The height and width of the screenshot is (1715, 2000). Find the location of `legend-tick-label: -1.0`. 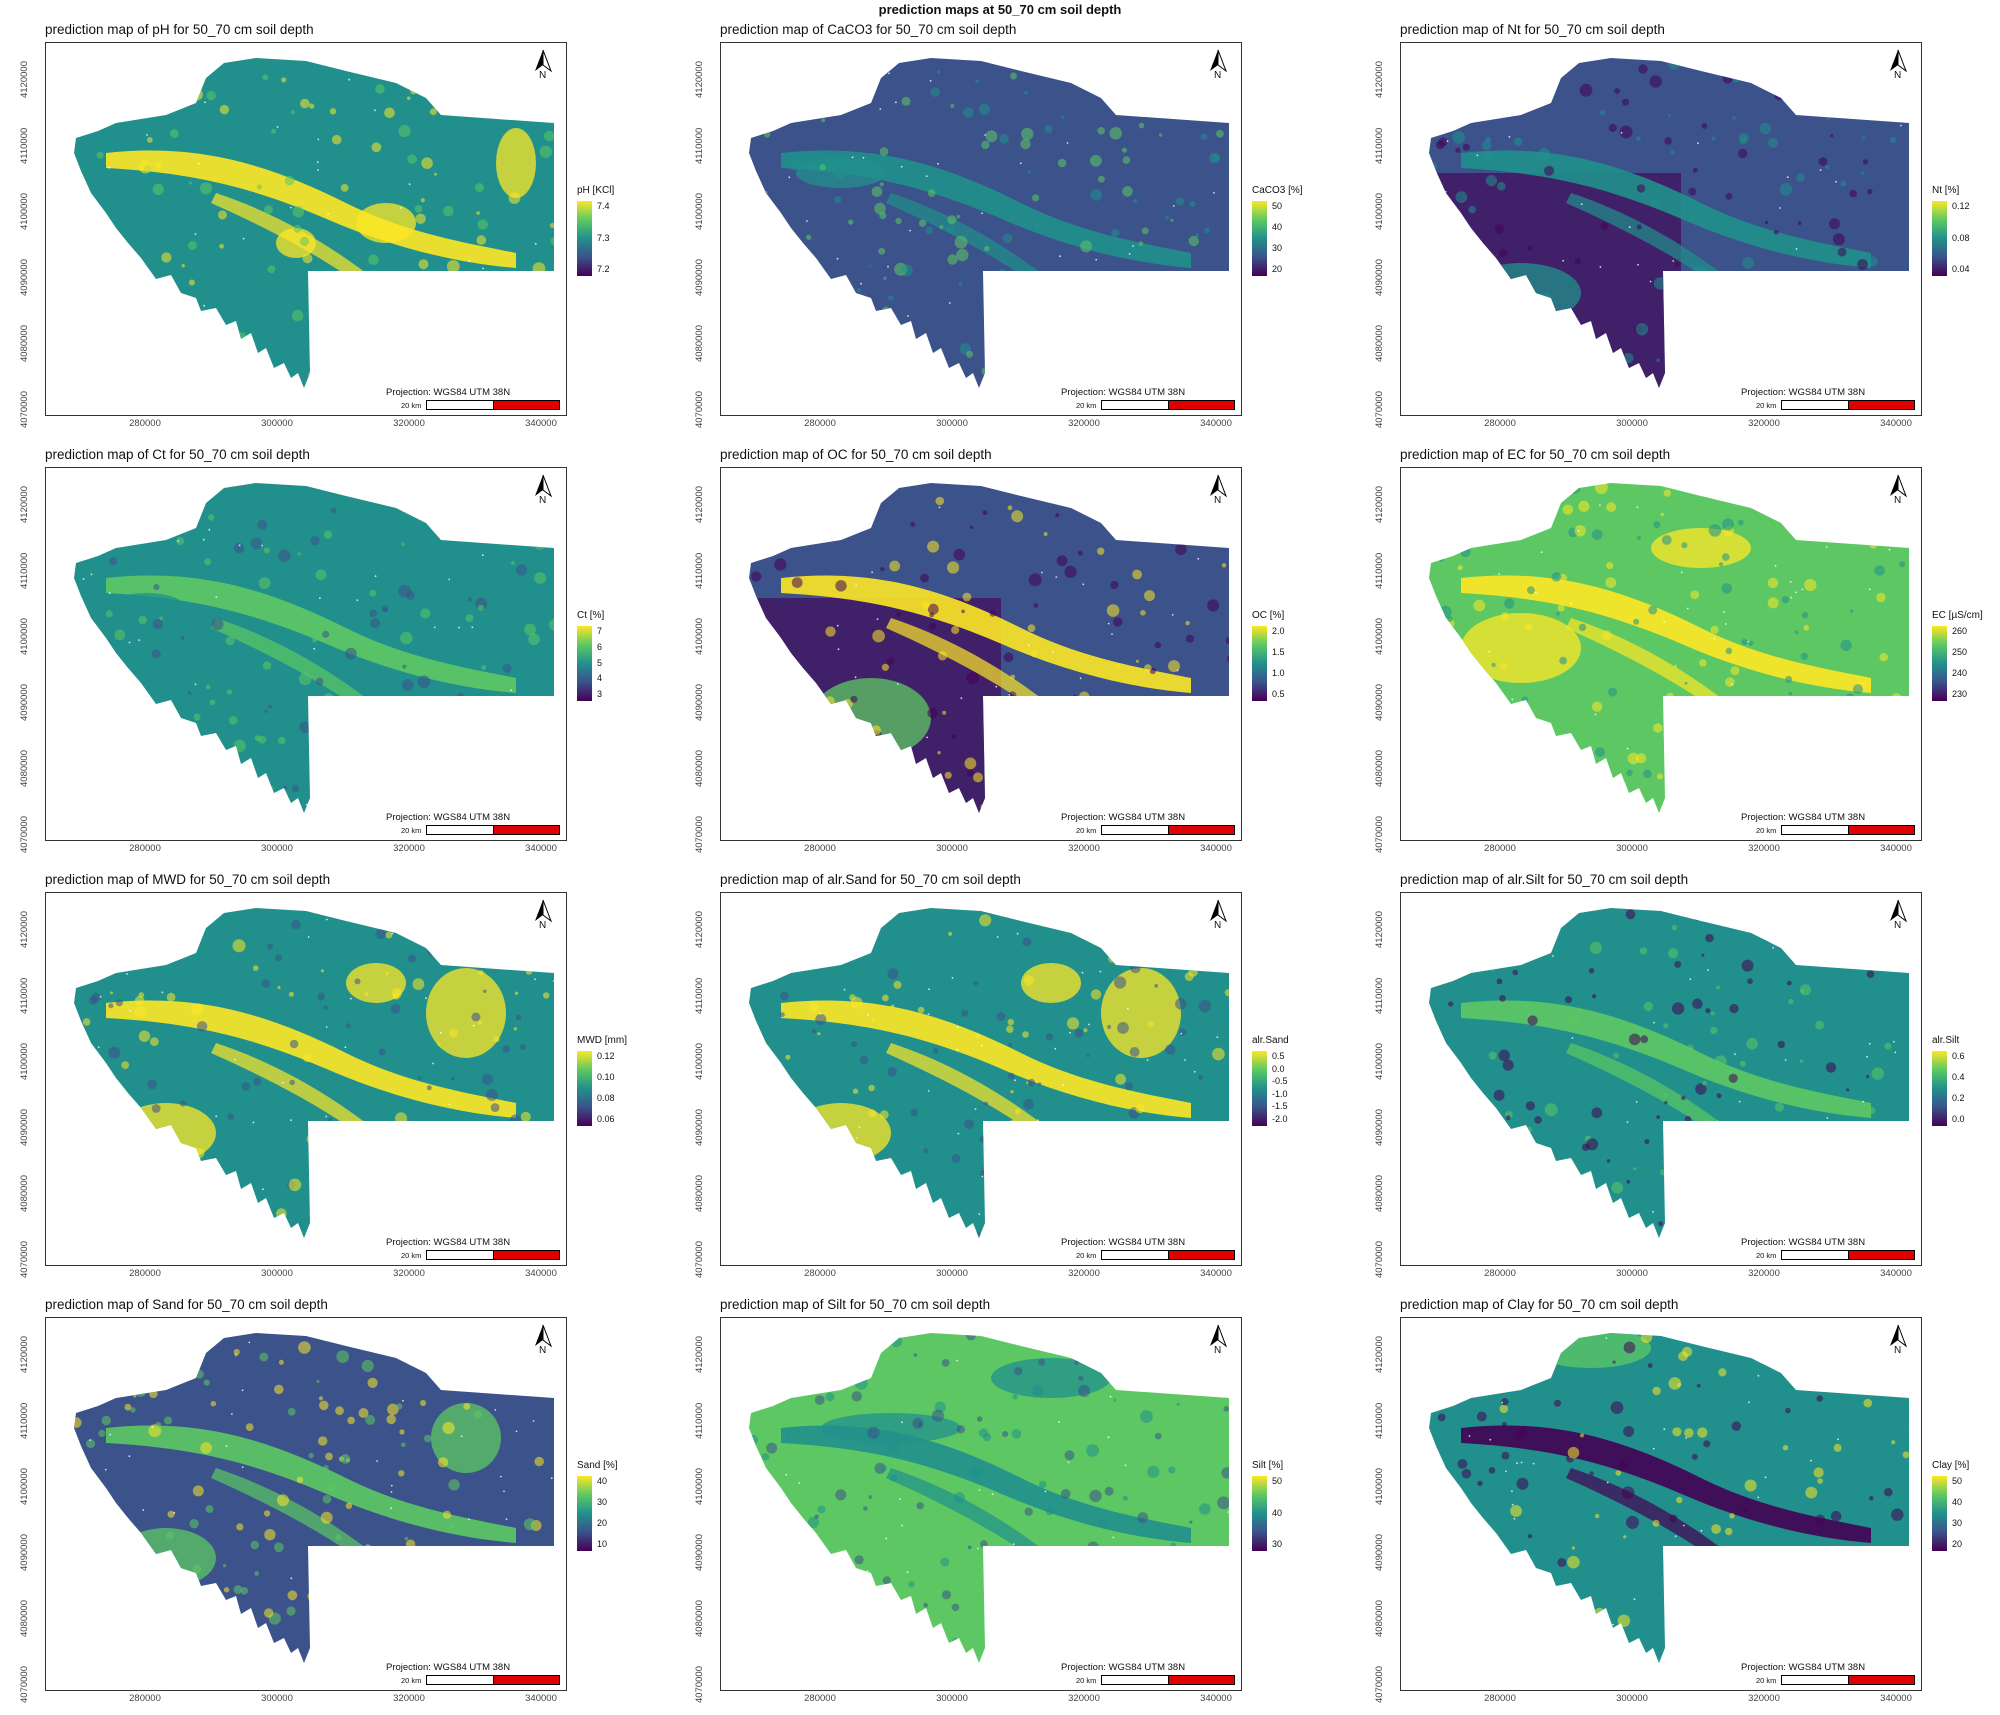

legend-tick-label: -1.0 is located at coordinates (1280, 1093).